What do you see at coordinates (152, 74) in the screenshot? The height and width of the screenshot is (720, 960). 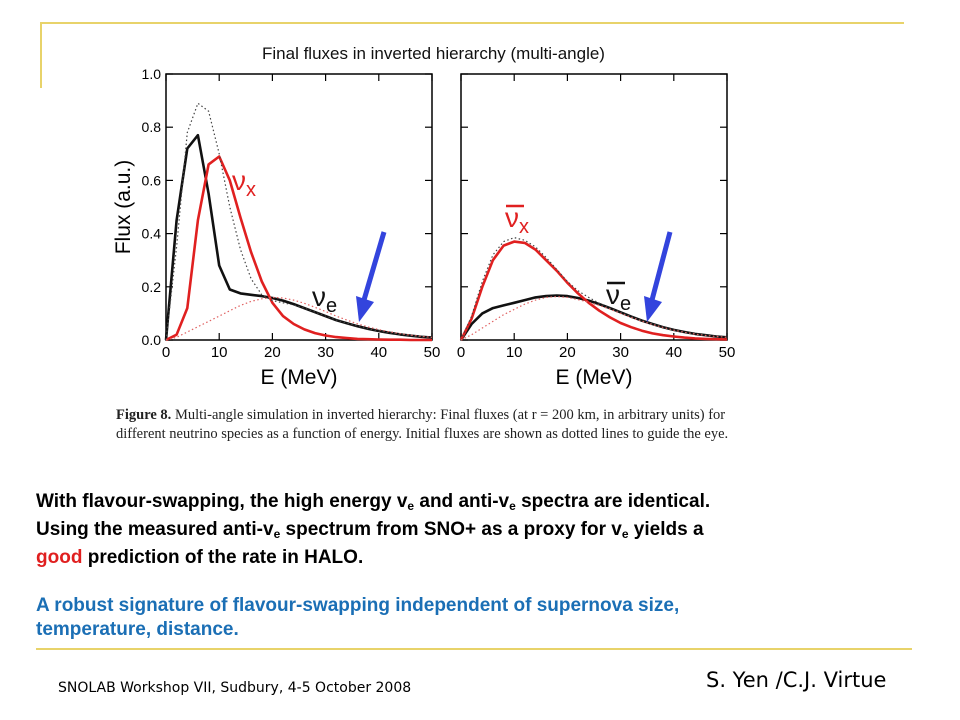 I see `y-tick-label-0-1.0: 1.0` at bounding box center [152, 74].